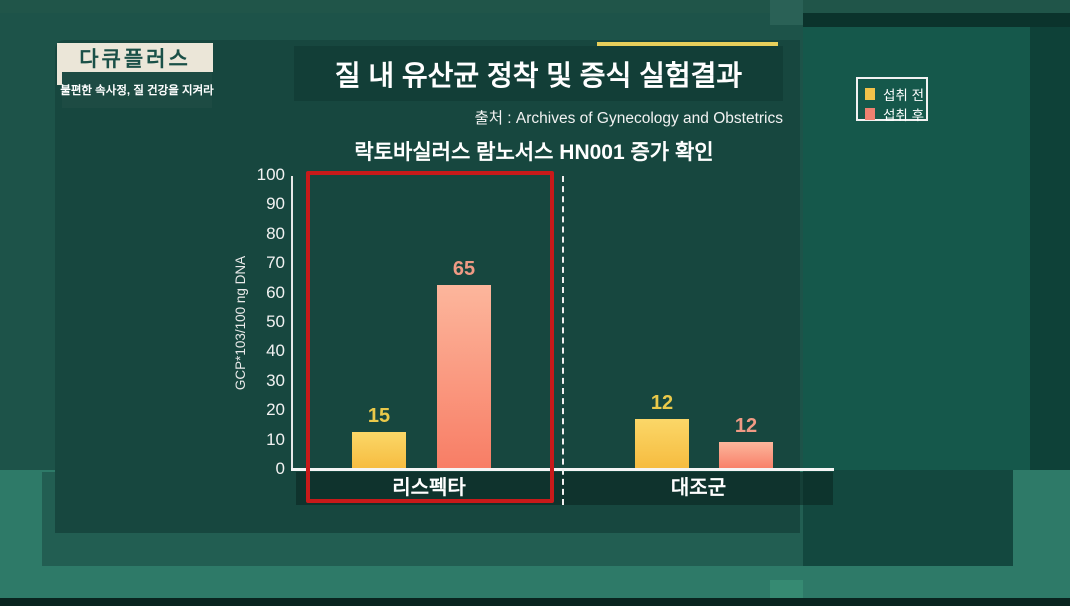 This screenshot has width=1070, height=606. Describe the element at coordinates (275, 204) in the screenshot. I see `y-tick-label: 90` at that location.